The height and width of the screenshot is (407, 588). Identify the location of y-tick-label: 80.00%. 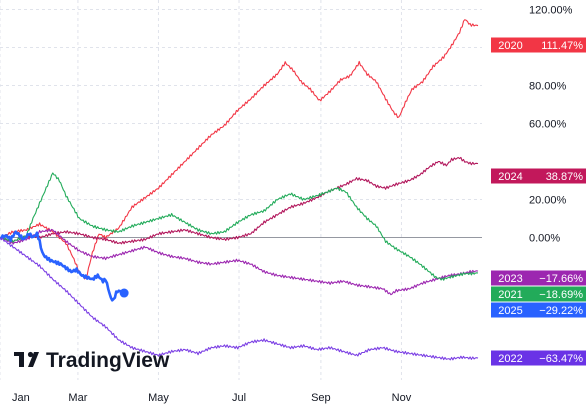
(548, 87).